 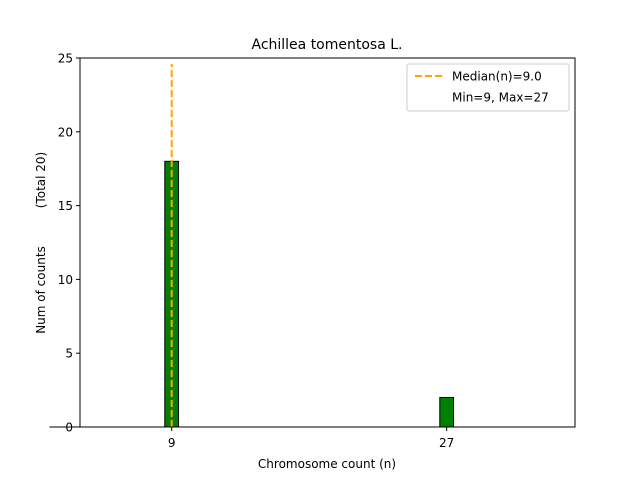 What do you see at coordinates (497, 77) in the screenshot?
I see `legend-median-label: Median(n)=9.0` at bounding box center [497, 77].